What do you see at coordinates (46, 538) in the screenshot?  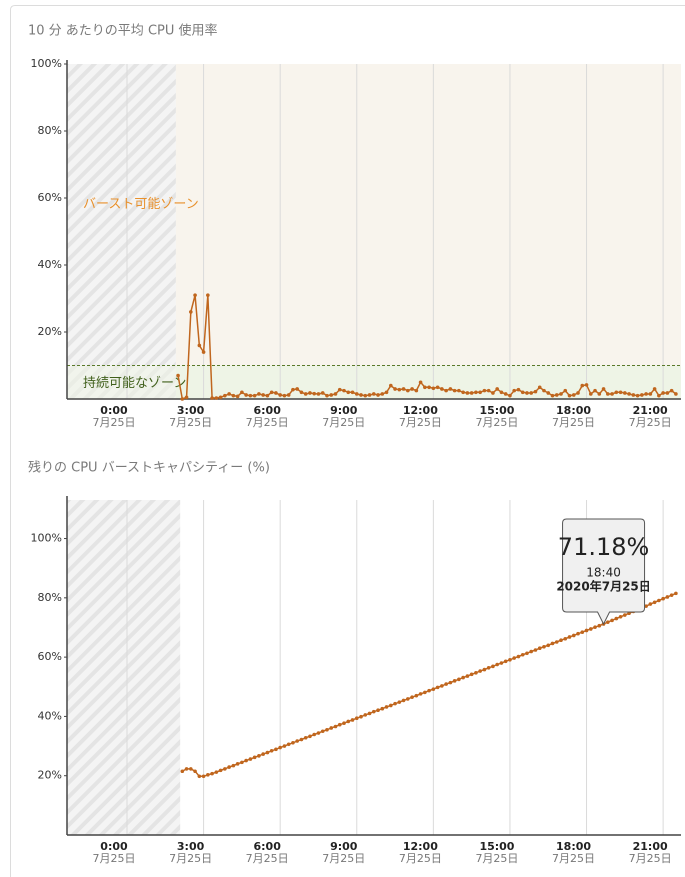 I see `y-tick-label: 100%` at bounding box center [46, 538].